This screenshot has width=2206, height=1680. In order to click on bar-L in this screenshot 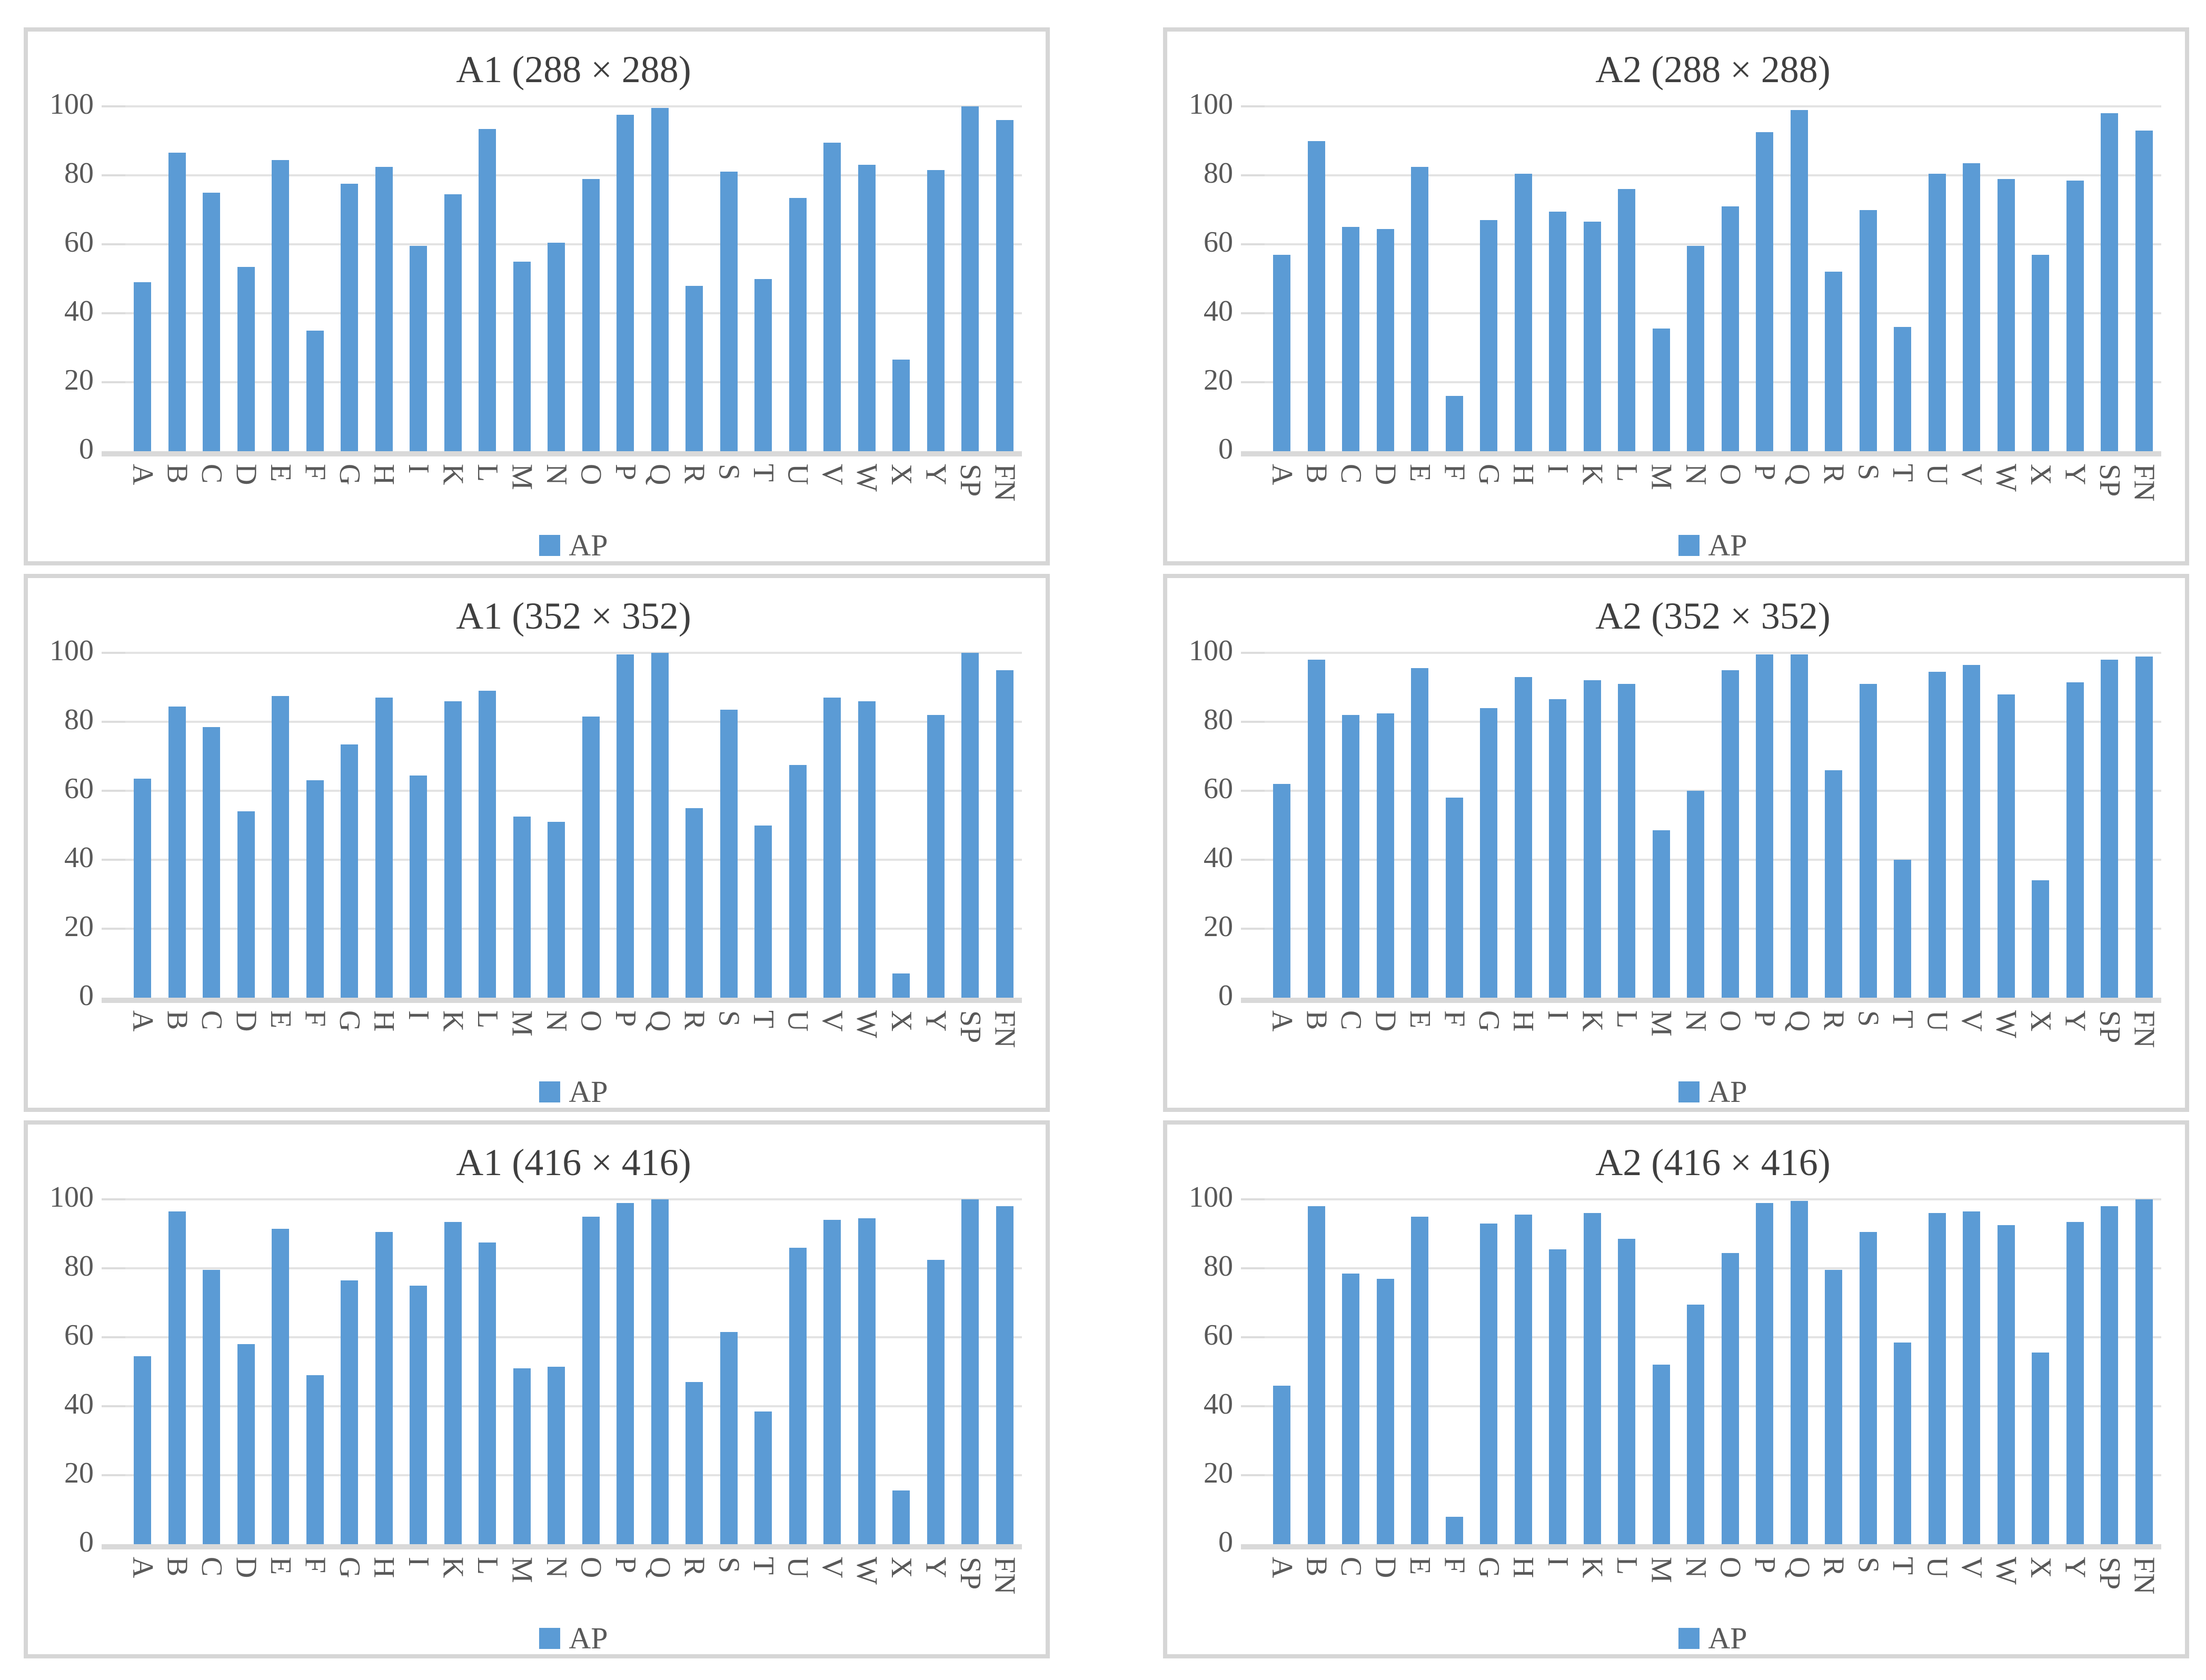, I will do `click(488, 289)`.